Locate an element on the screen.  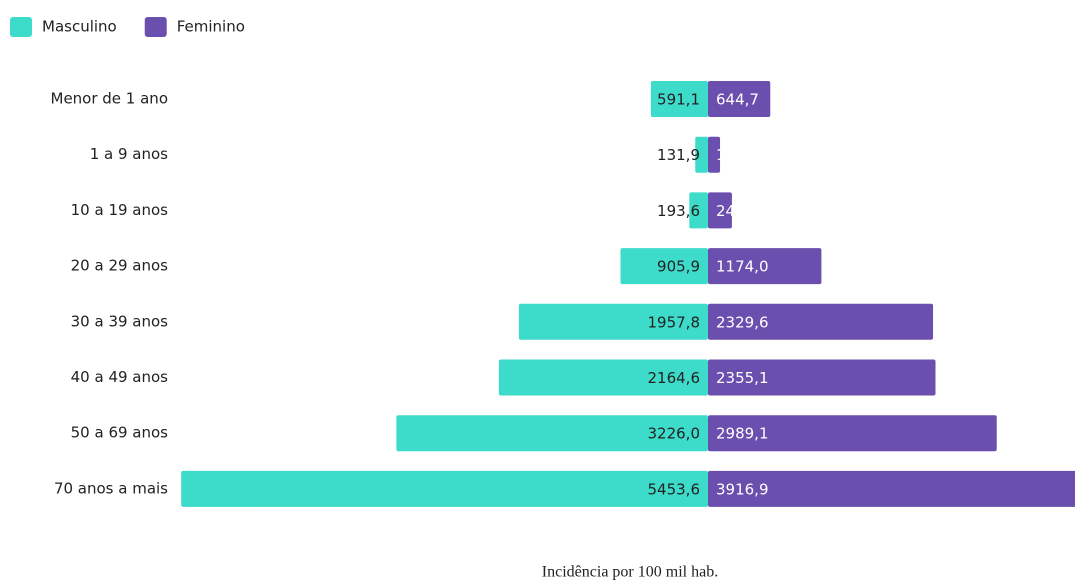
value-label: 5453,6 is located at coordinates (674, 489).